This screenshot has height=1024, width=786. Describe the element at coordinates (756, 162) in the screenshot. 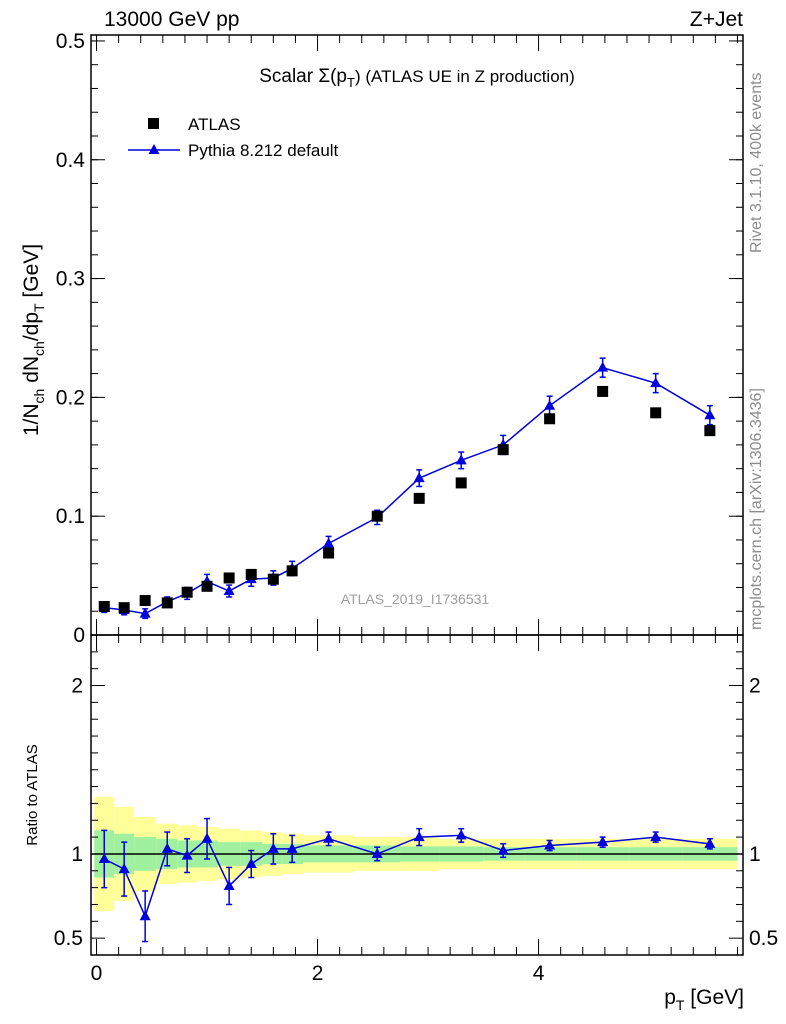

I see `side-rivet-info: Rivet 3.1.10, 400k events` at that location.